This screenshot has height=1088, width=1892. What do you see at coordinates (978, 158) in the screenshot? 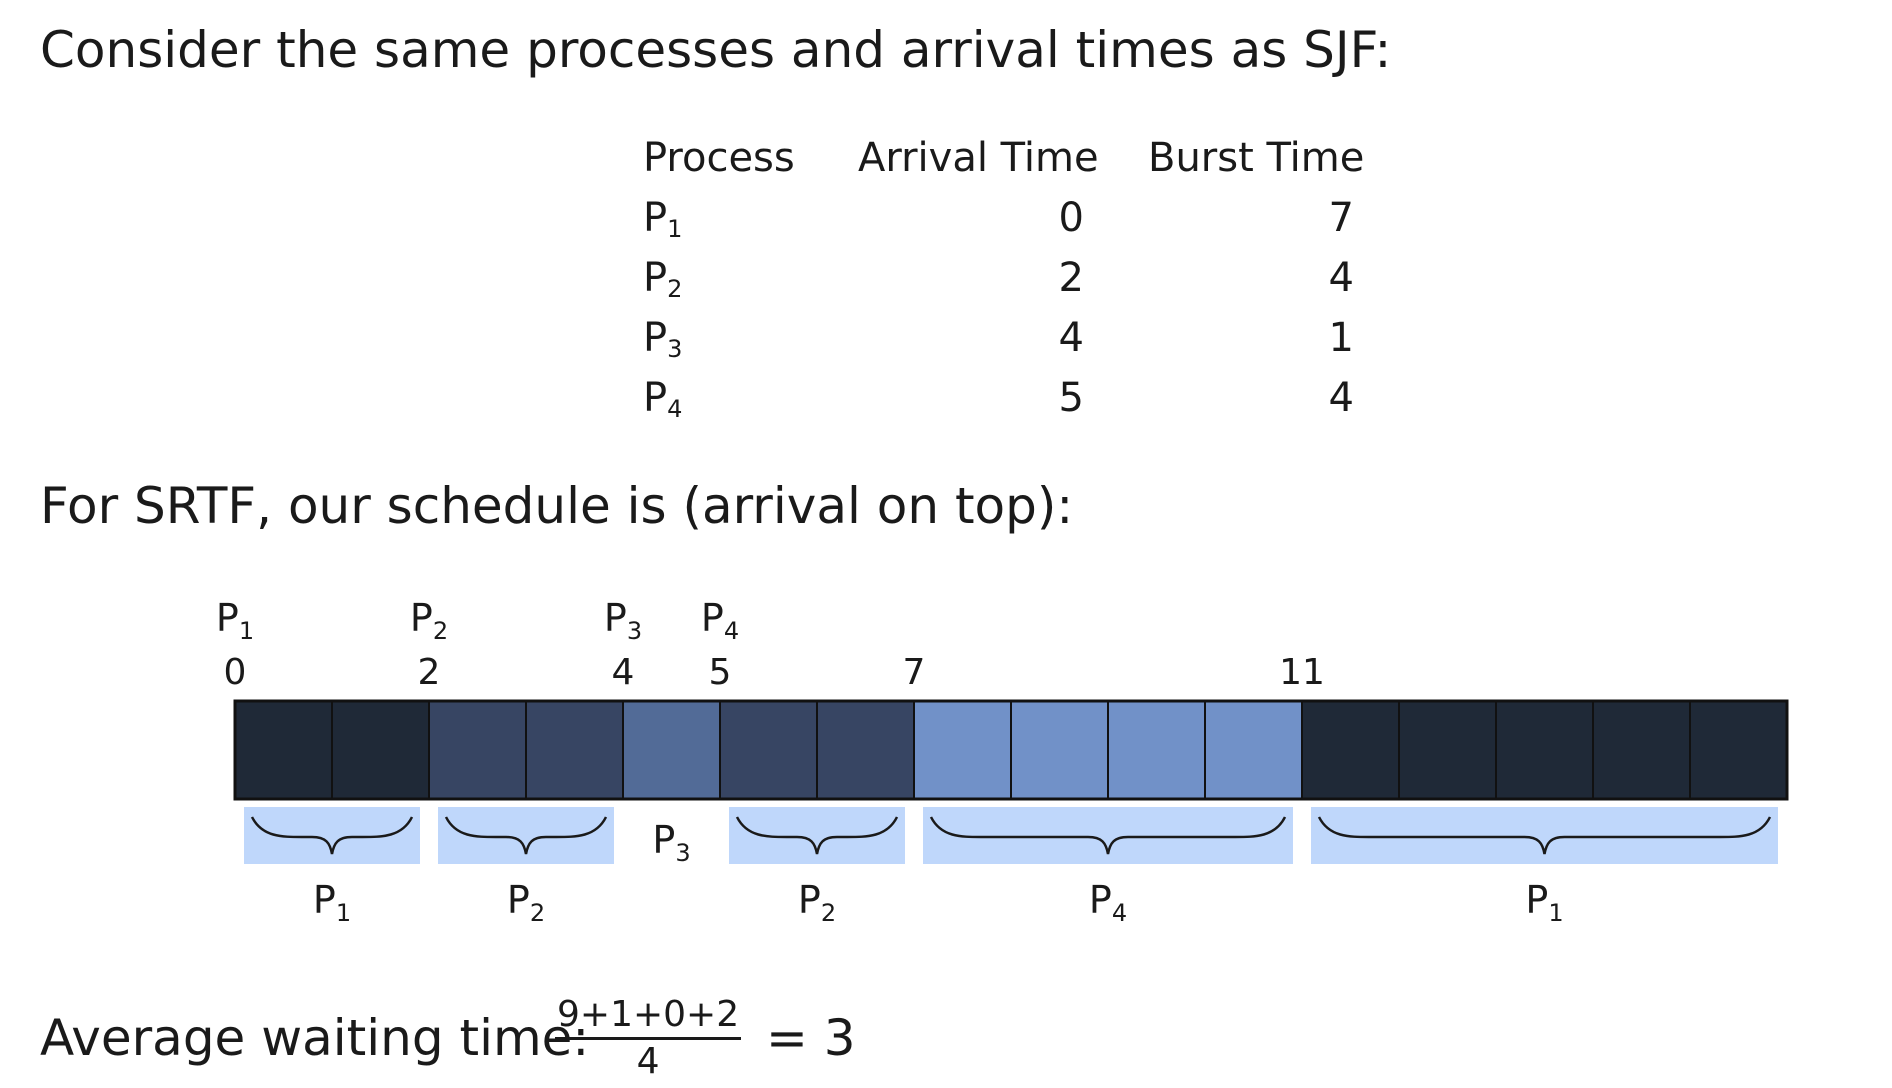
I see `header-arrival-time: Arrival Time` at bounding box center [978, 158].